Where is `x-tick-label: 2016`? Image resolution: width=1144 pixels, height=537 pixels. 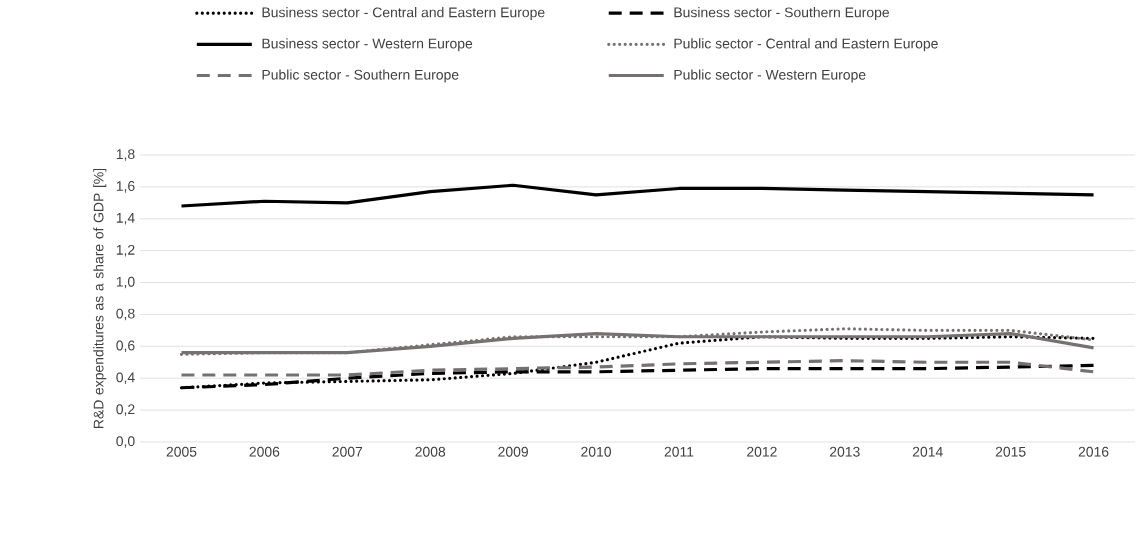
x-tick-label: 2016 is located at coordinates (1093, 451).